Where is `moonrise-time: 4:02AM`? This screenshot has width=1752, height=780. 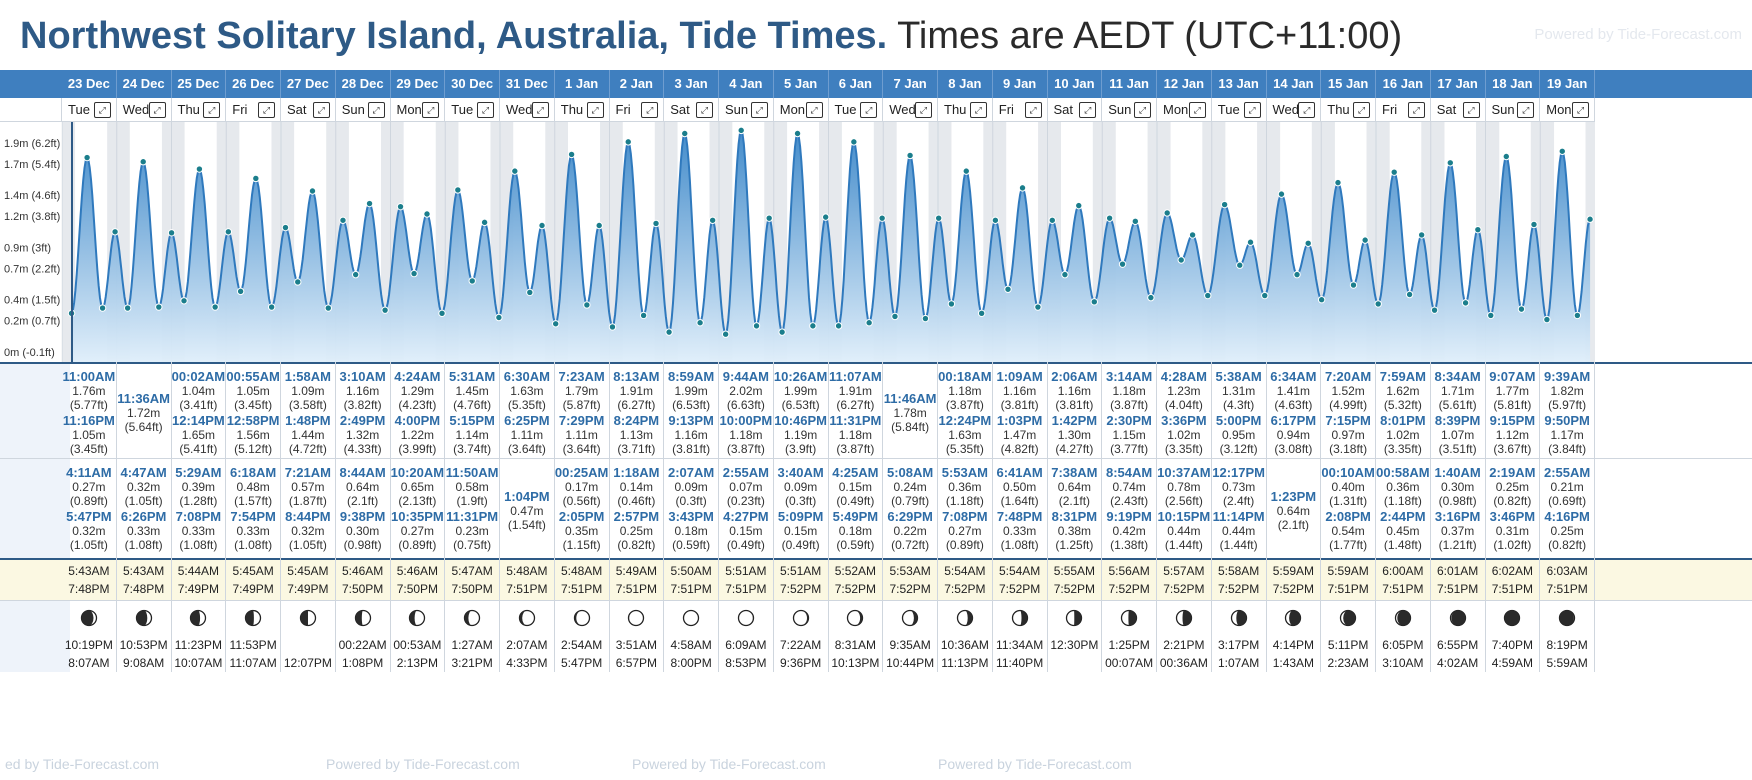
moonrise-time: 4:02AM is located at coordinates (1457, 663).